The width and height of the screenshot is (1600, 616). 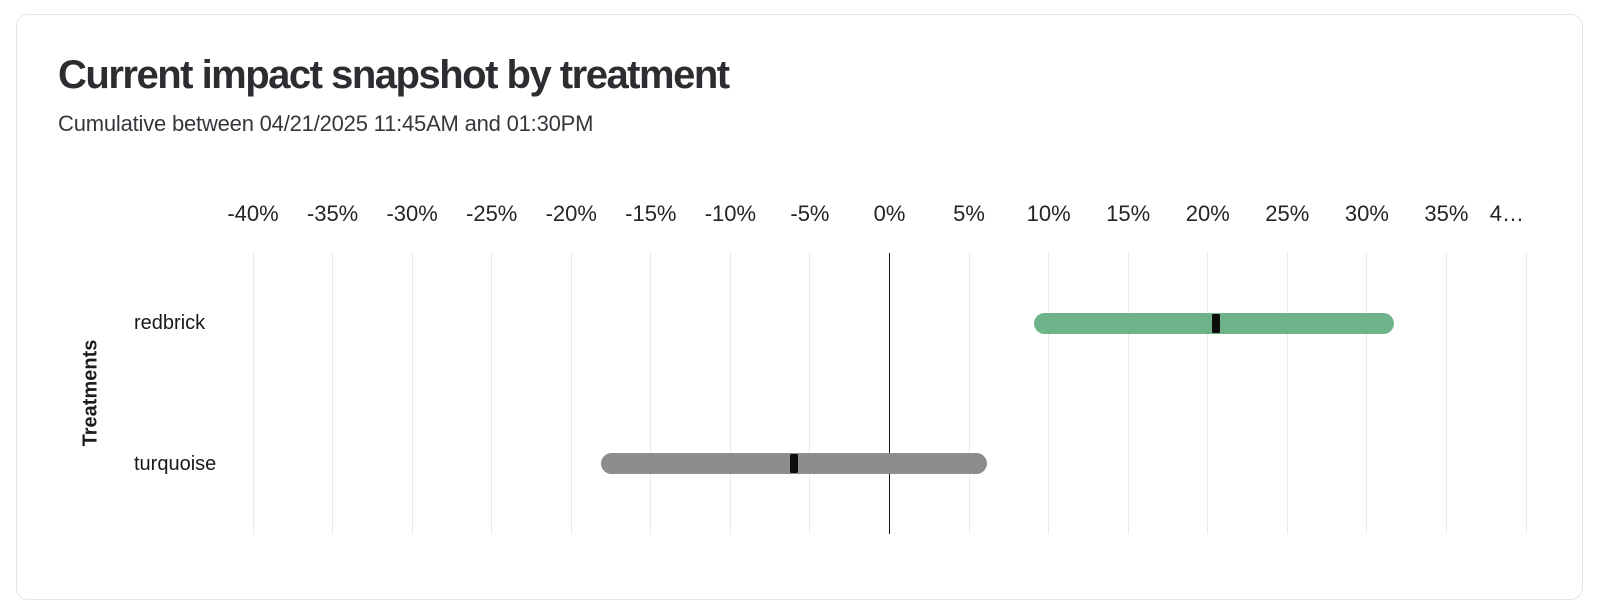 What do you see at coordinates (1366, 213) in the screenshot?
I see `x-tick-label: 30%` at bounding box center [1366, 213].